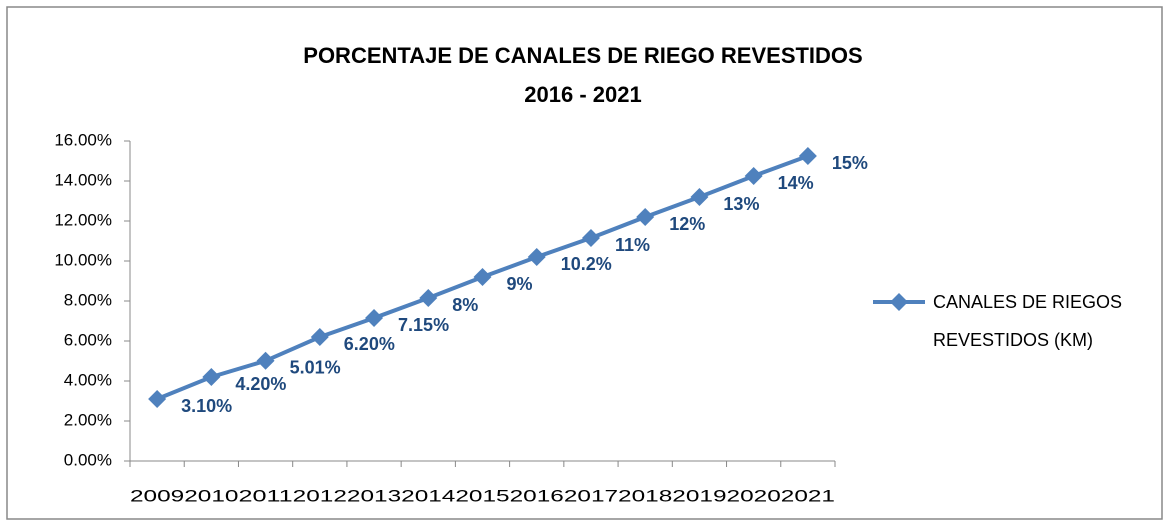  Describe the element at coordinates (88, 379) in the screenshot. I see `y-tick-label: 4.00%` at that location.